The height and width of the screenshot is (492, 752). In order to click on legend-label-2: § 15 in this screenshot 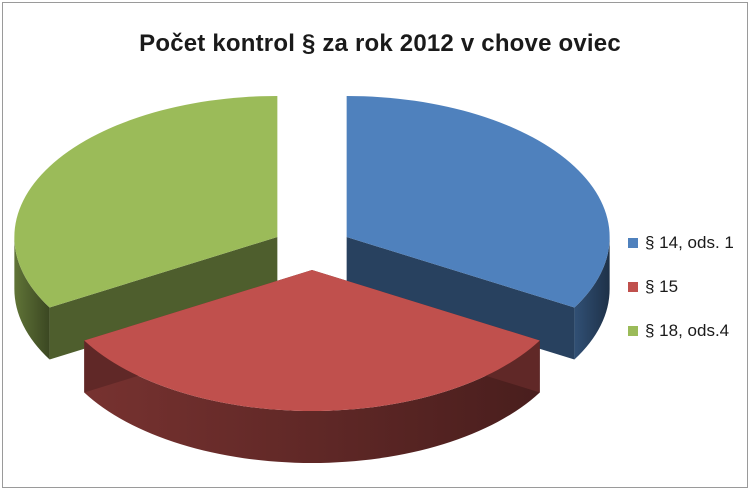, I will do `click(662, 286)`.